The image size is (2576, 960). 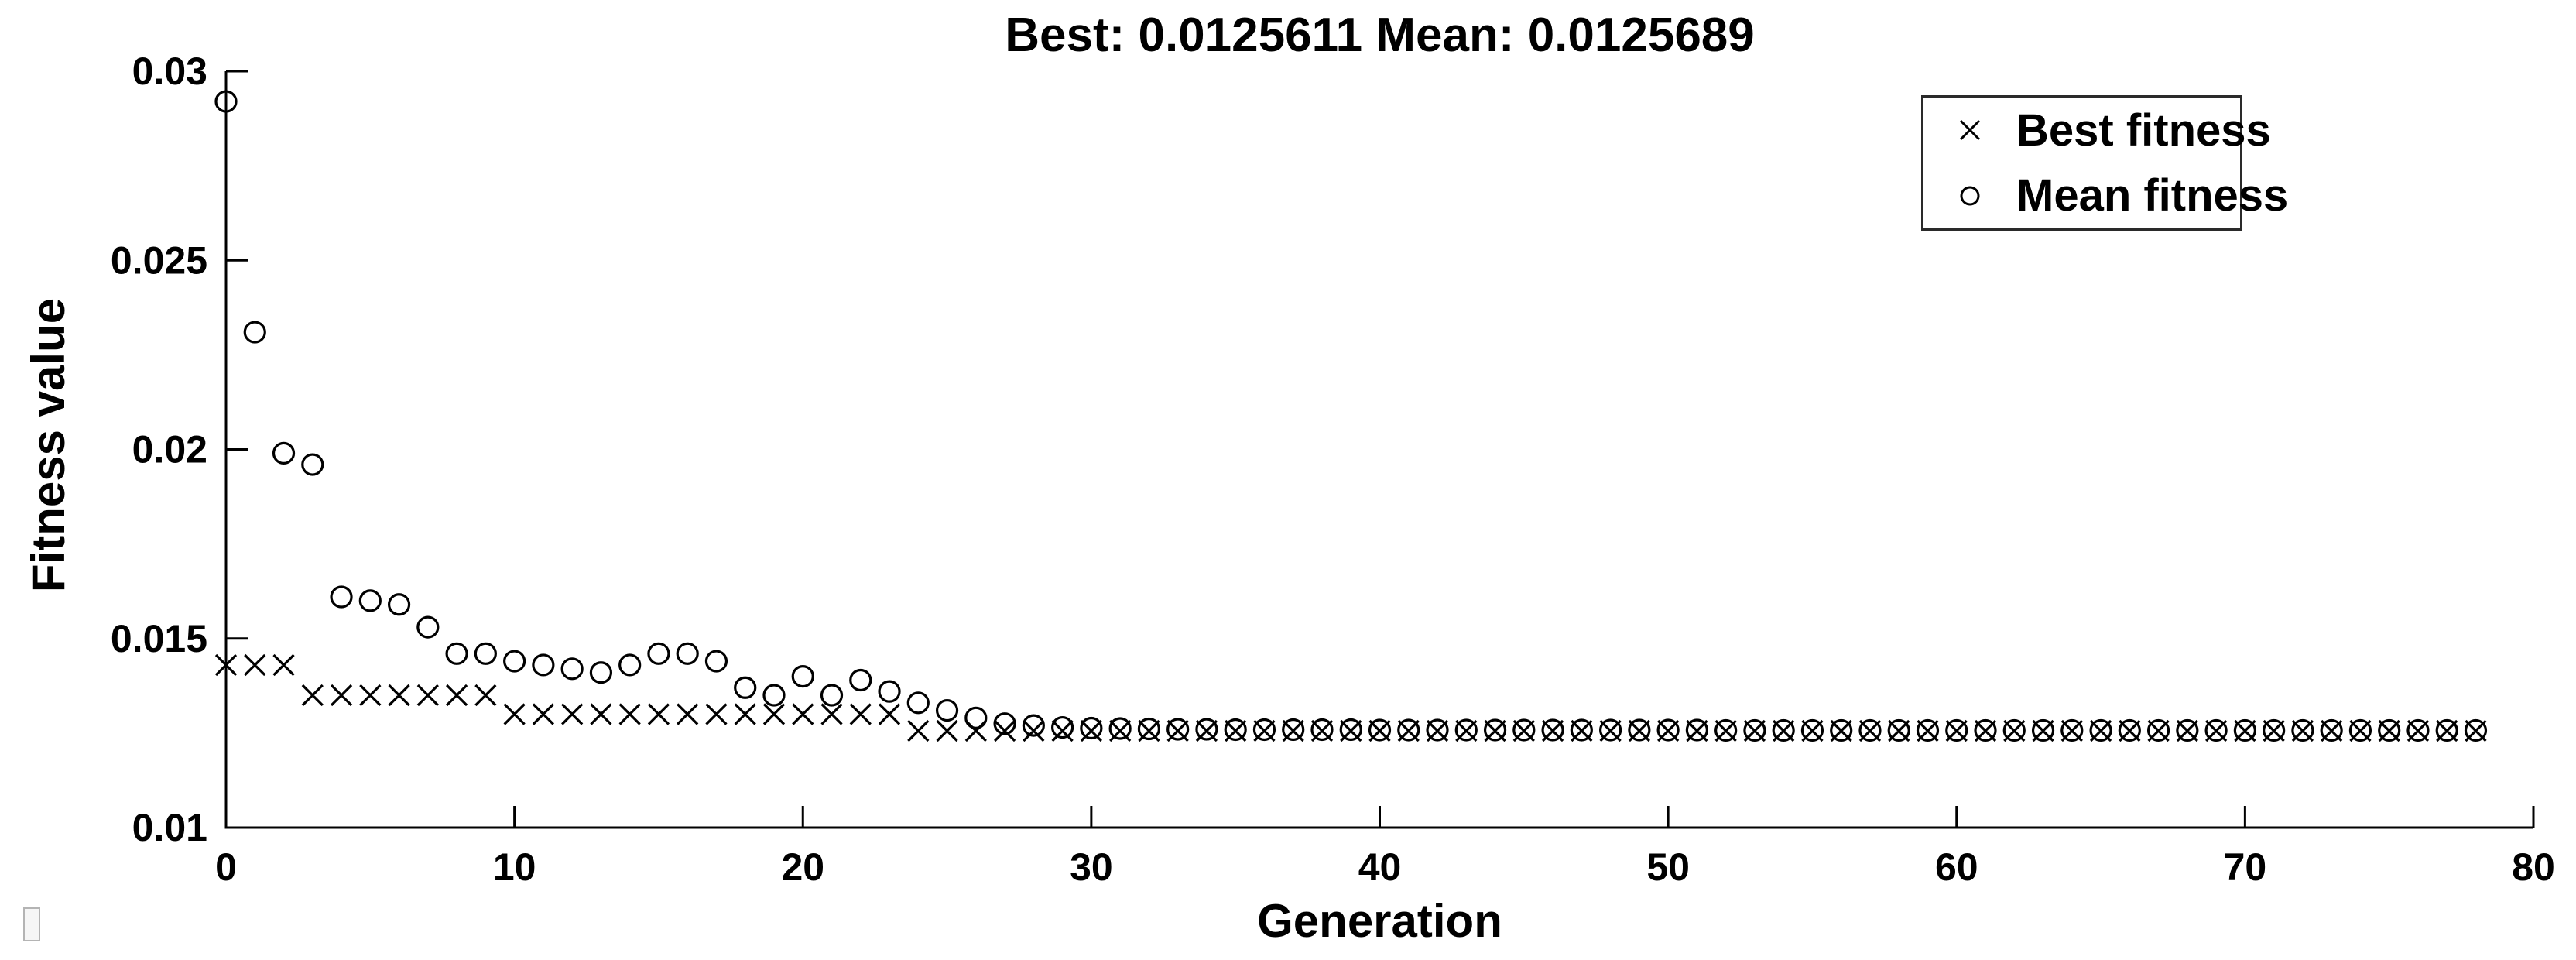 I want to click on x-axis-ticks: 0 10 20 30 40 50 60 70 80, so click(x=1385, y=847).